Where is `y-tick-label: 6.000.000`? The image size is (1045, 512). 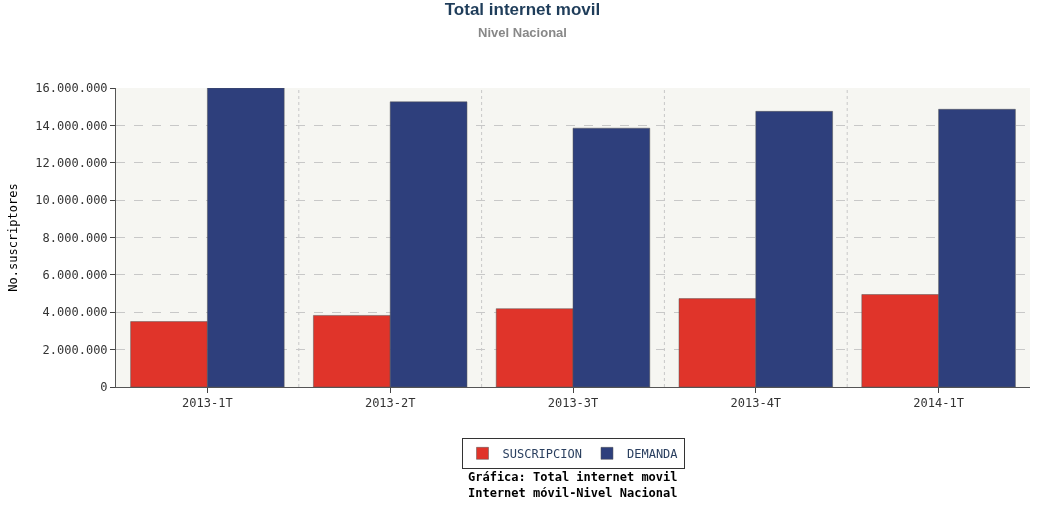 y-tick-label: 6.000.000 is located at coordinates (75, 275).